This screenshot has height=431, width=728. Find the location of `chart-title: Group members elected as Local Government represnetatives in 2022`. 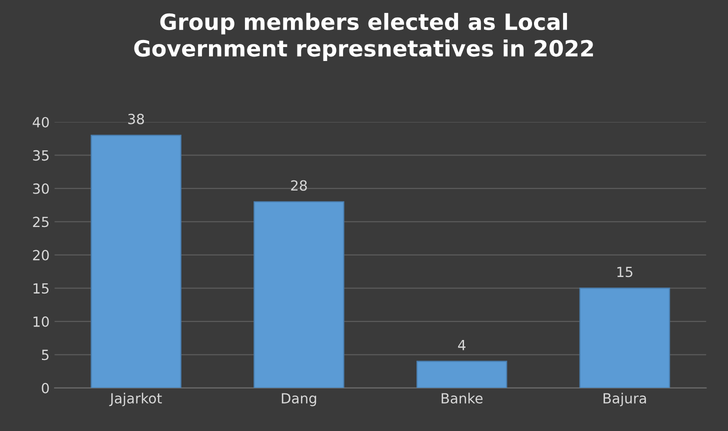

chart-title: Group members elected as Local Government represnetatives in 2022 is located at coordinates (363, 37).